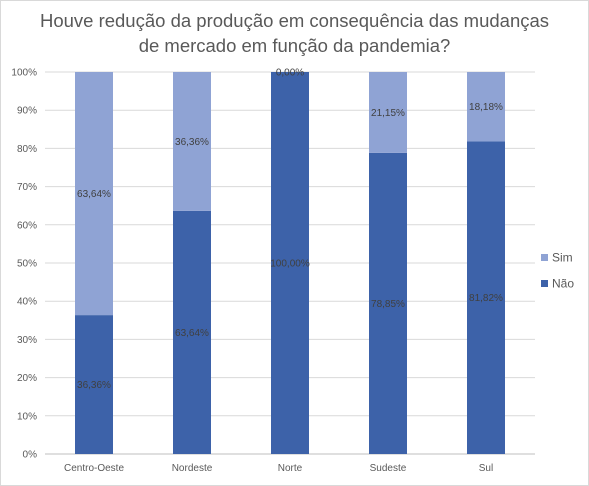  Describe the element at coordinates (27, 302) in the screenshot. I see `y-tick-label: 40%` at that location.